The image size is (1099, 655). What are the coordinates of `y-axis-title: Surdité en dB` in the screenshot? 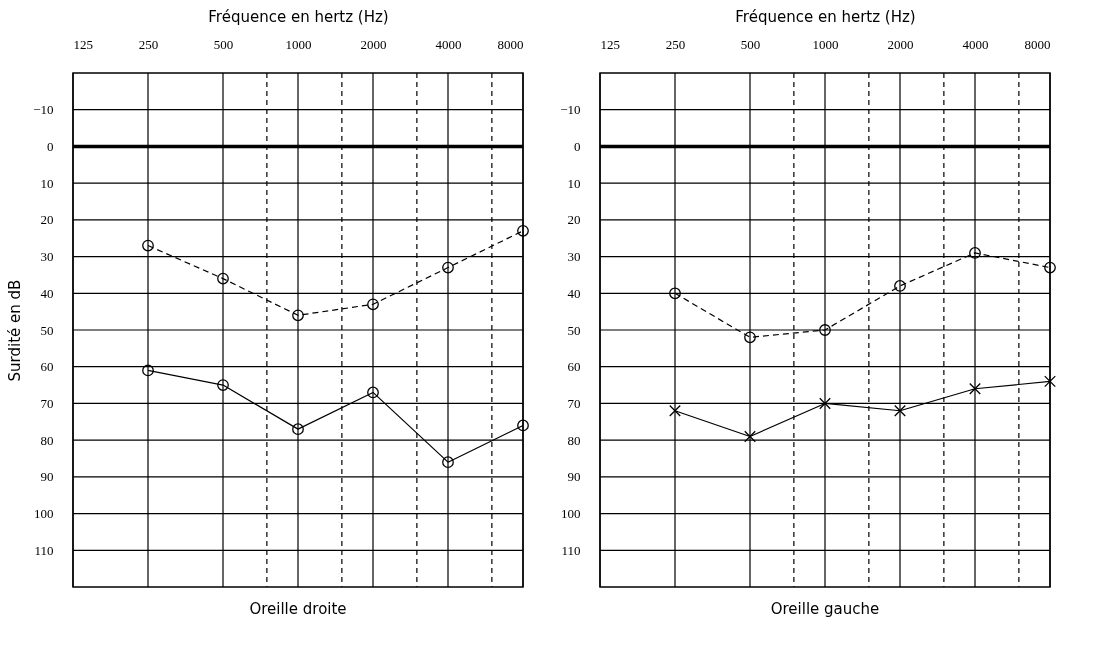 It's located at (15, 330).